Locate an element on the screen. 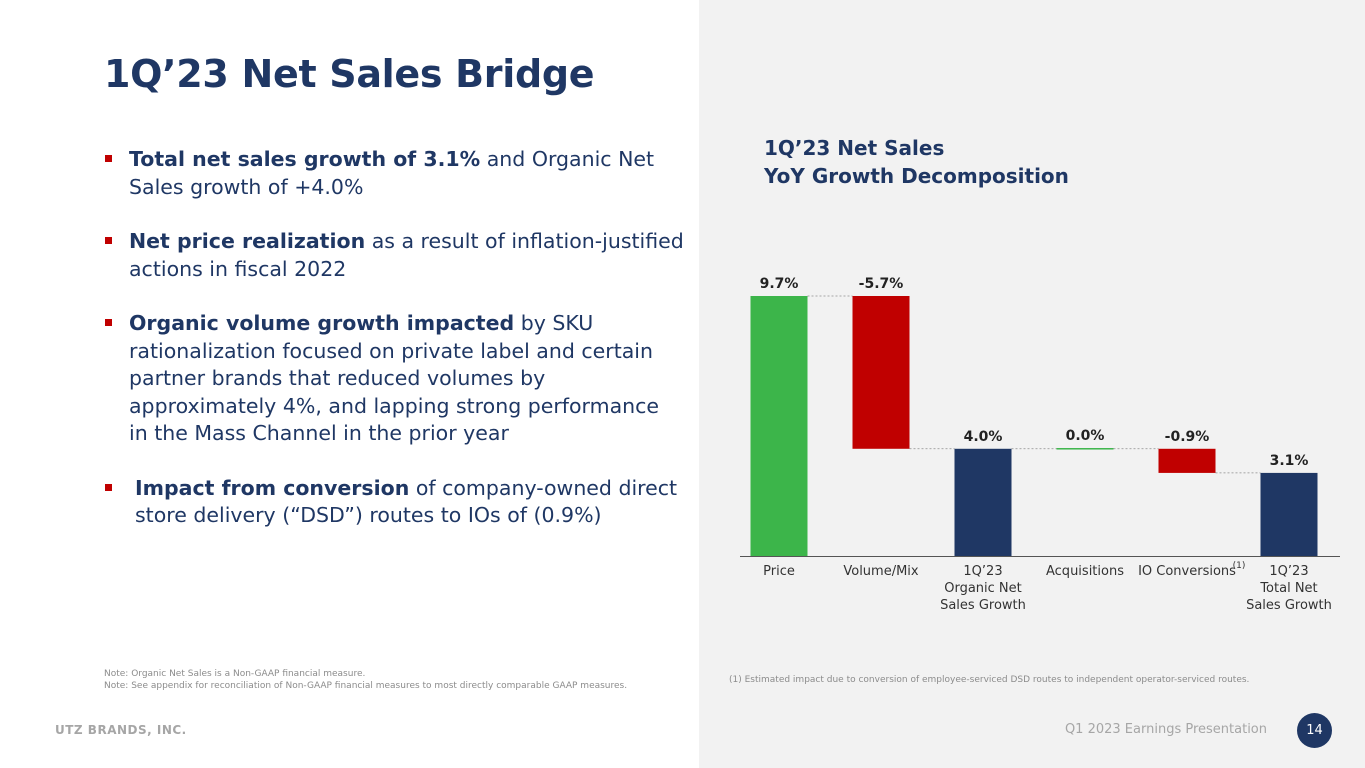  data-label-4: 0.0% is located at coordinates (1085, 436).